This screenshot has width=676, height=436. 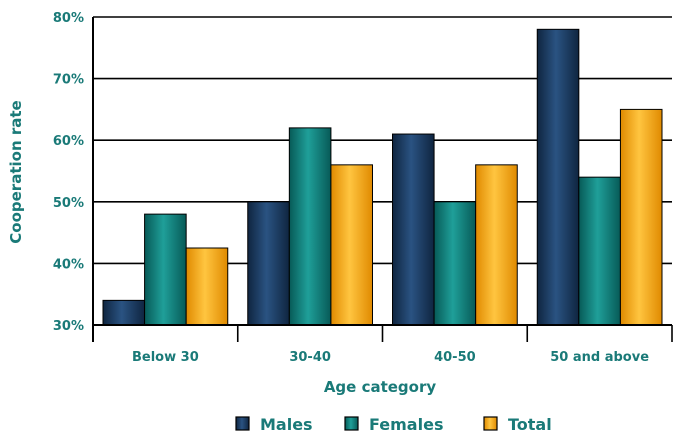 What do you see at coordinates (390, 357) in the screenshot?
I see `x-tick-labels: Below 30 30-40 40-50 50 and above` at bounding box center [390, 357].